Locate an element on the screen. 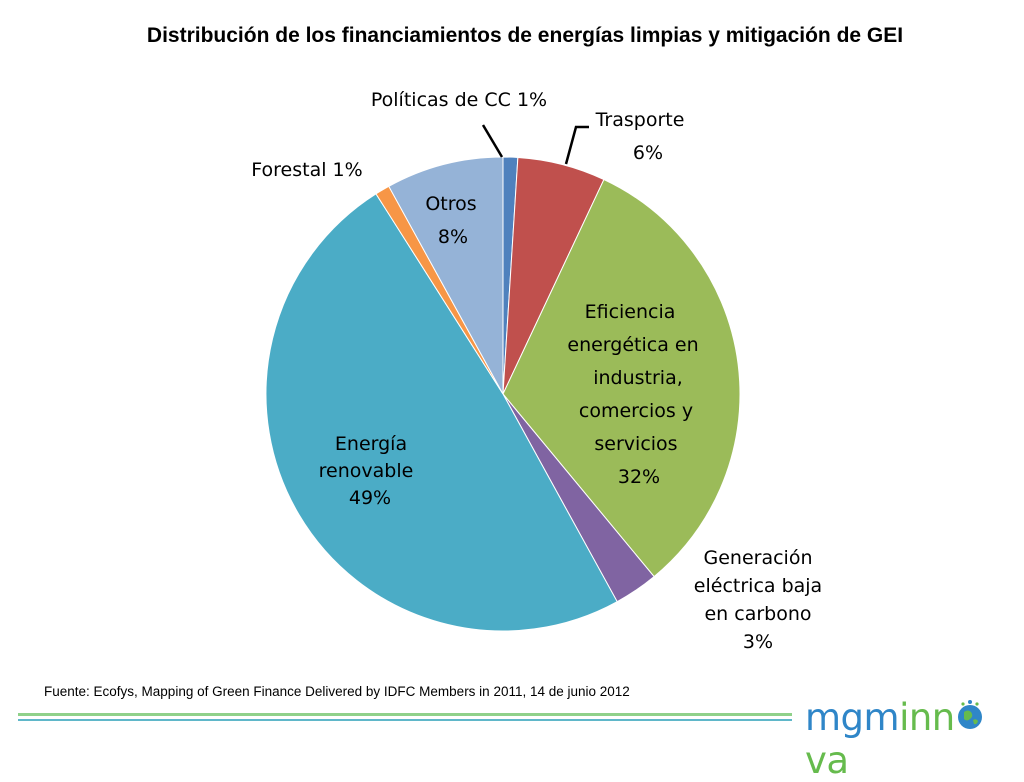 This screenshot has width=1024, height=782. slice-label-line: Forestal 1% is located at coordinates (306, 170).